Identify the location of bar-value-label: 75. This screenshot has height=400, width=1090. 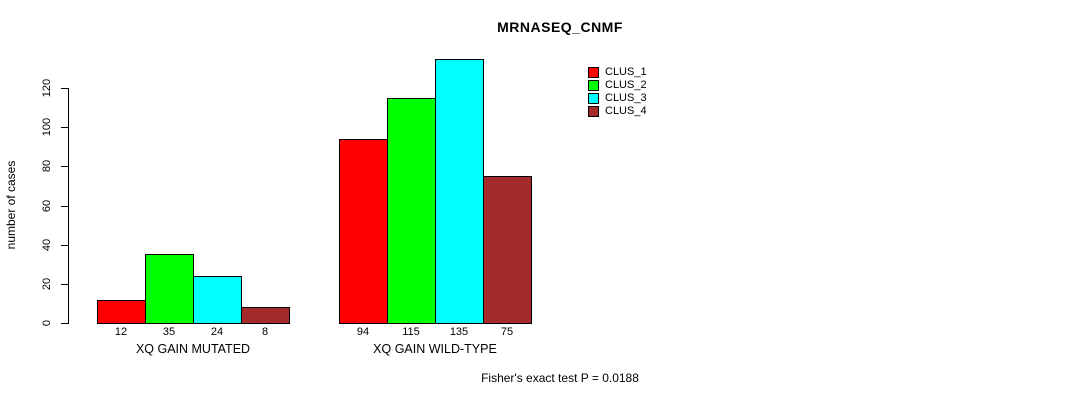
(507, 332).